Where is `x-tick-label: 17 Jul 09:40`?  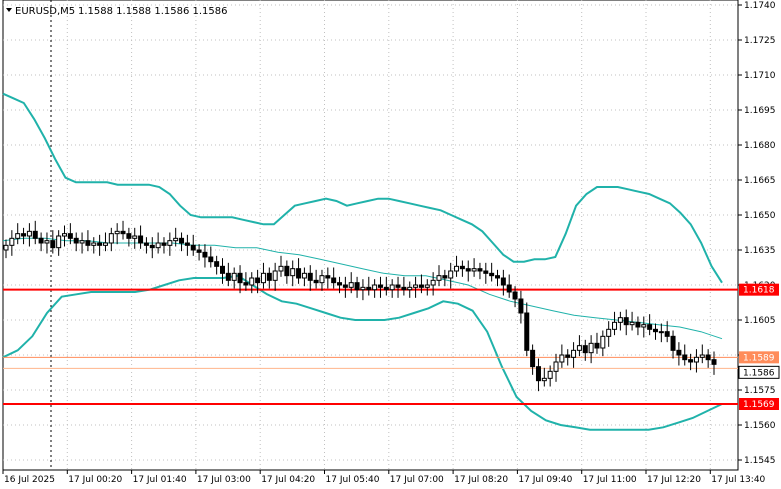
x-tick-label: 17 Jul 09:40 is located at coordinates (545, 480).